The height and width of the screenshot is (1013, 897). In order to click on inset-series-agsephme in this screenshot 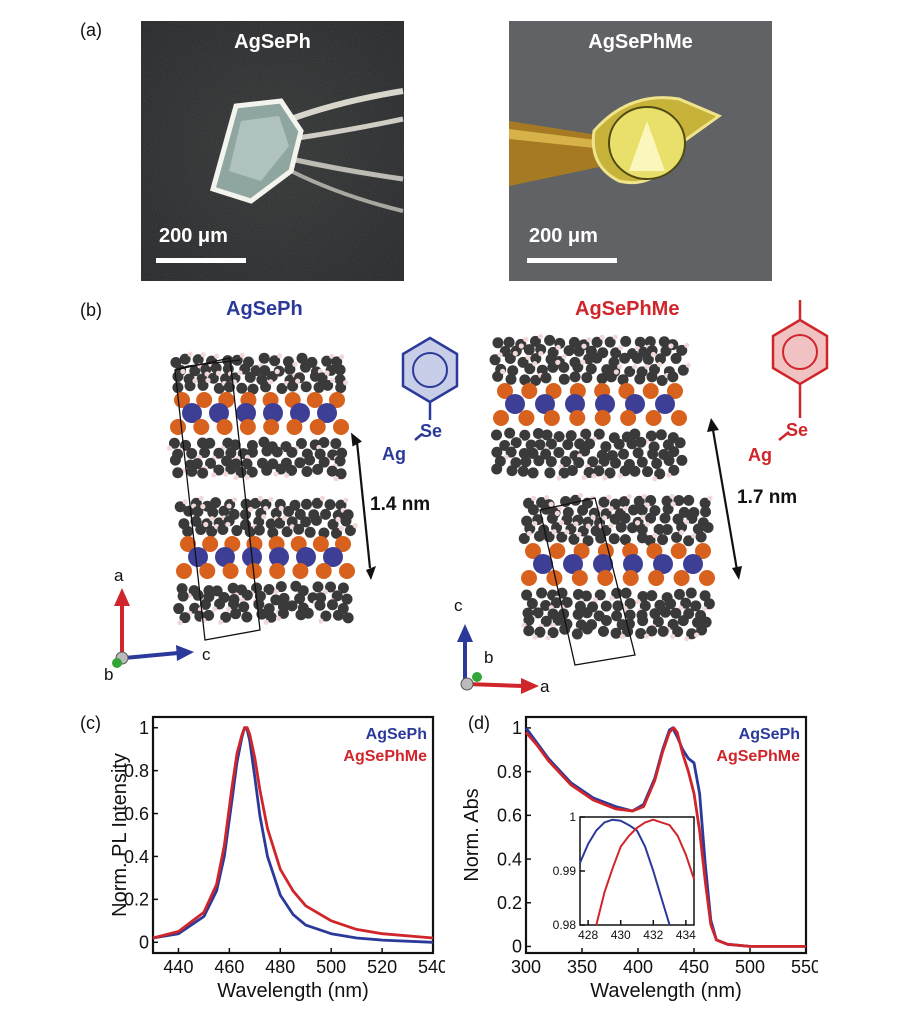, I will do `click(645, 872)`.